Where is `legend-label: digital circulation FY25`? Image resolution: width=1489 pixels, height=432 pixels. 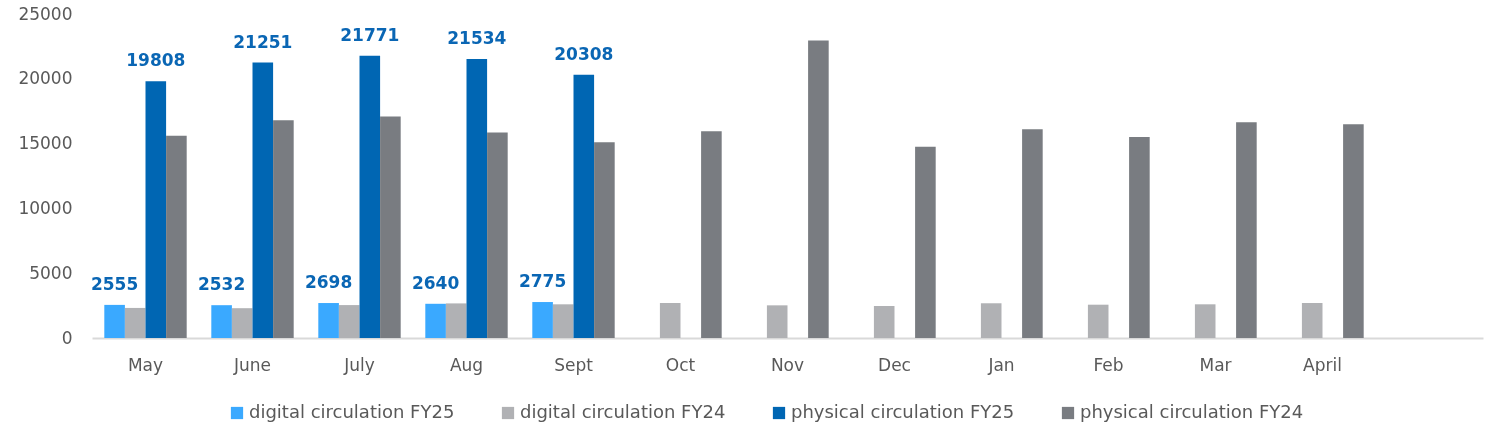
legend-label: digital circulation FY25 is located at coordinates (352, 411).